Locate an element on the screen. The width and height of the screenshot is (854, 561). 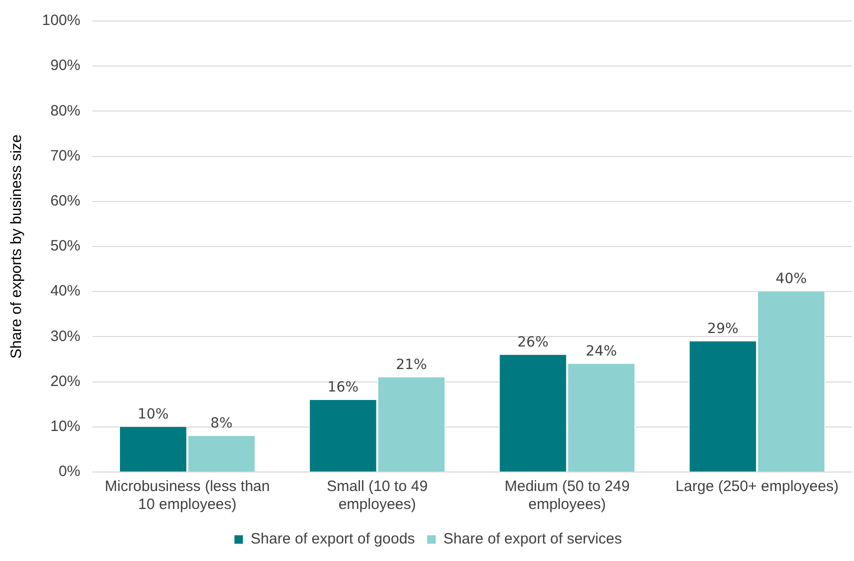
y-tick-label: 70% is located at coordinates (65, 155).